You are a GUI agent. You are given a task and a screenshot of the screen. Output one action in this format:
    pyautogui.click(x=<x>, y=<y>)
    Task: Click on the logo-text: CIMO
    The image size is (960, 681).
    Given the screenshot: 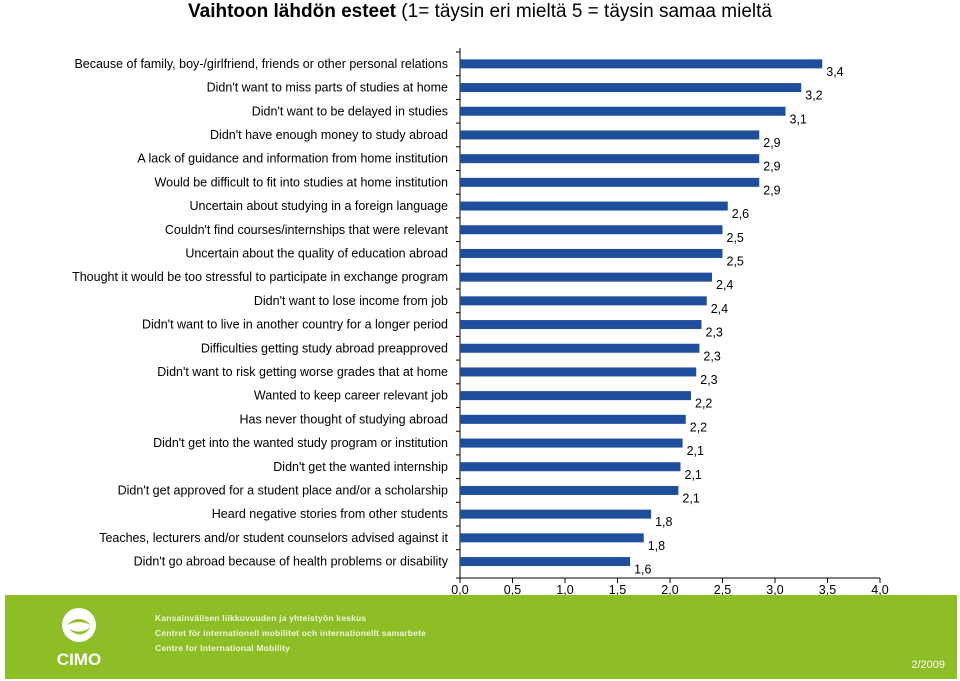 What is the action you would take?
    pyautogui.click(x=79, y=659)
    